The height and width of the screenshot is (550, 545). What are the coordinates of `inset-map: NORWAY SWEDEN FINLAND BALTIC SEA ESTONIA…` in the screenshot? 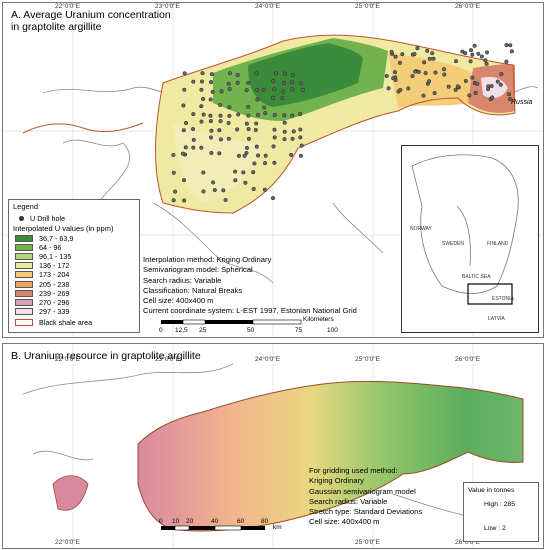 It's located at (470, 239).